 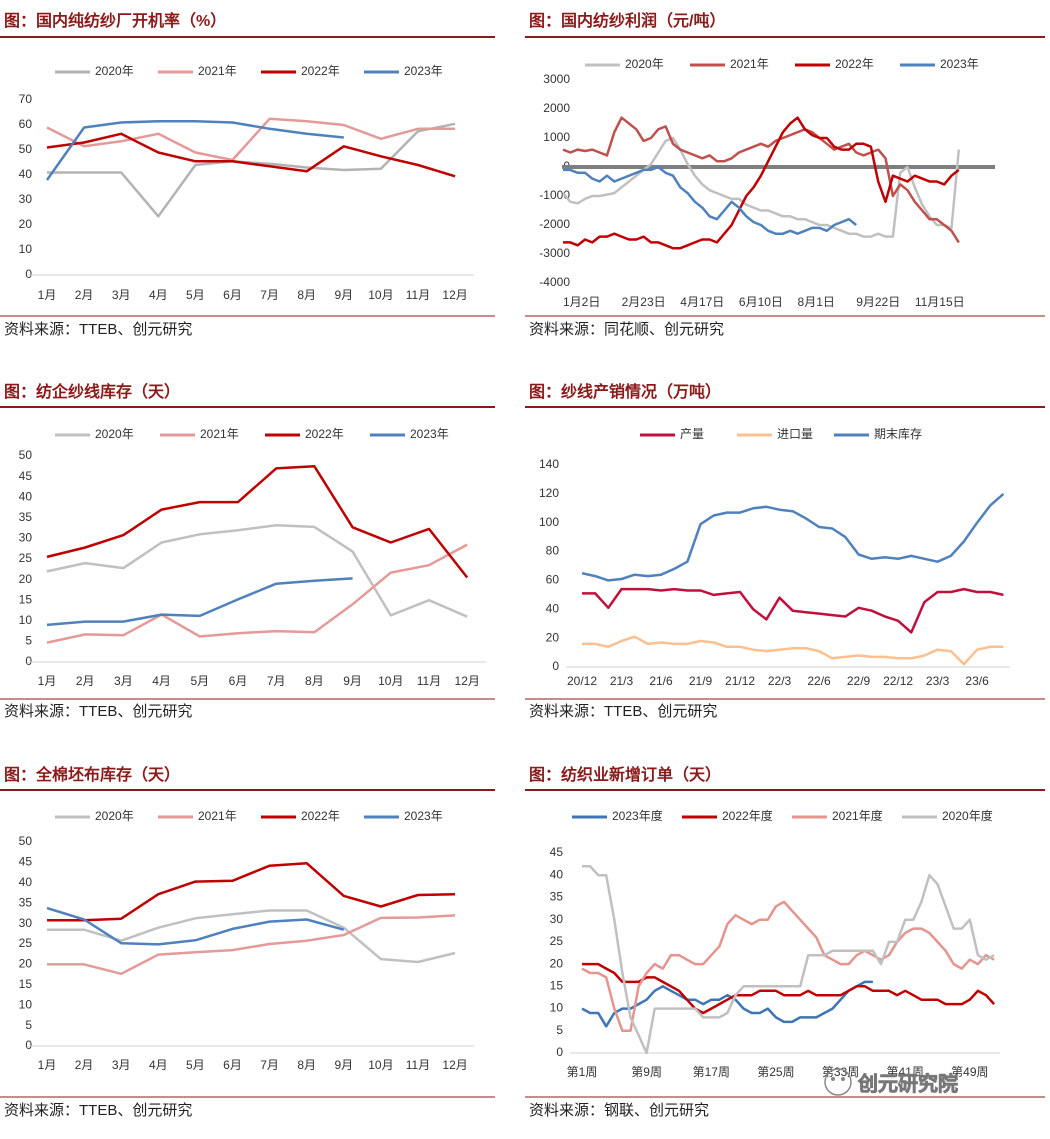 I want to click on x-tick-label: 22/9, so click(x=859, y=681).